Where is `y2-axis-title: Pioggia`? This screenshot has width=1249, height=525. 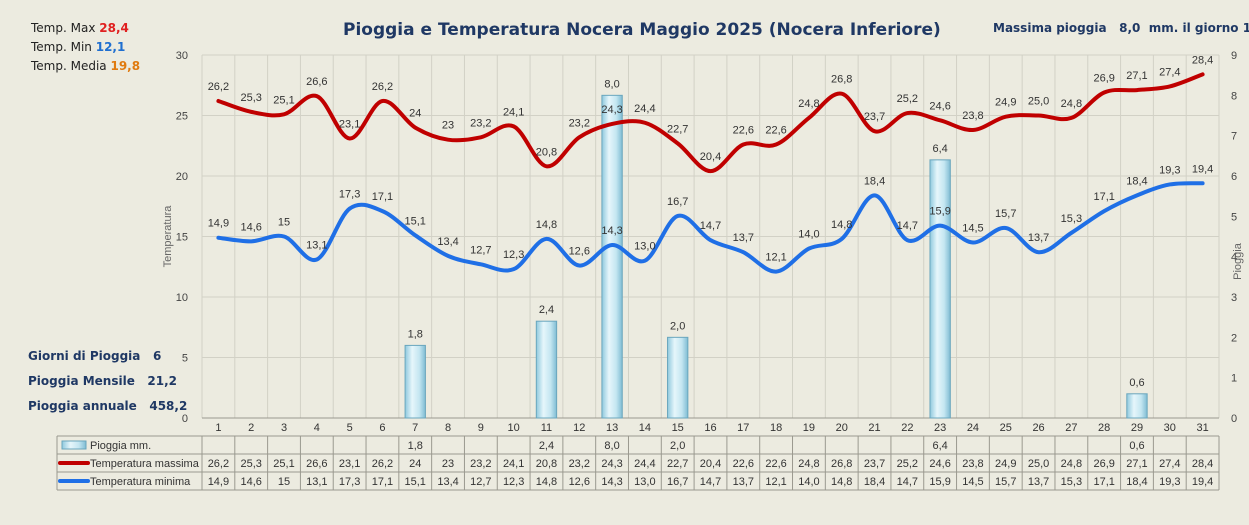 y2-axis-title: Pioggia is located at coordinates (1238, 261).